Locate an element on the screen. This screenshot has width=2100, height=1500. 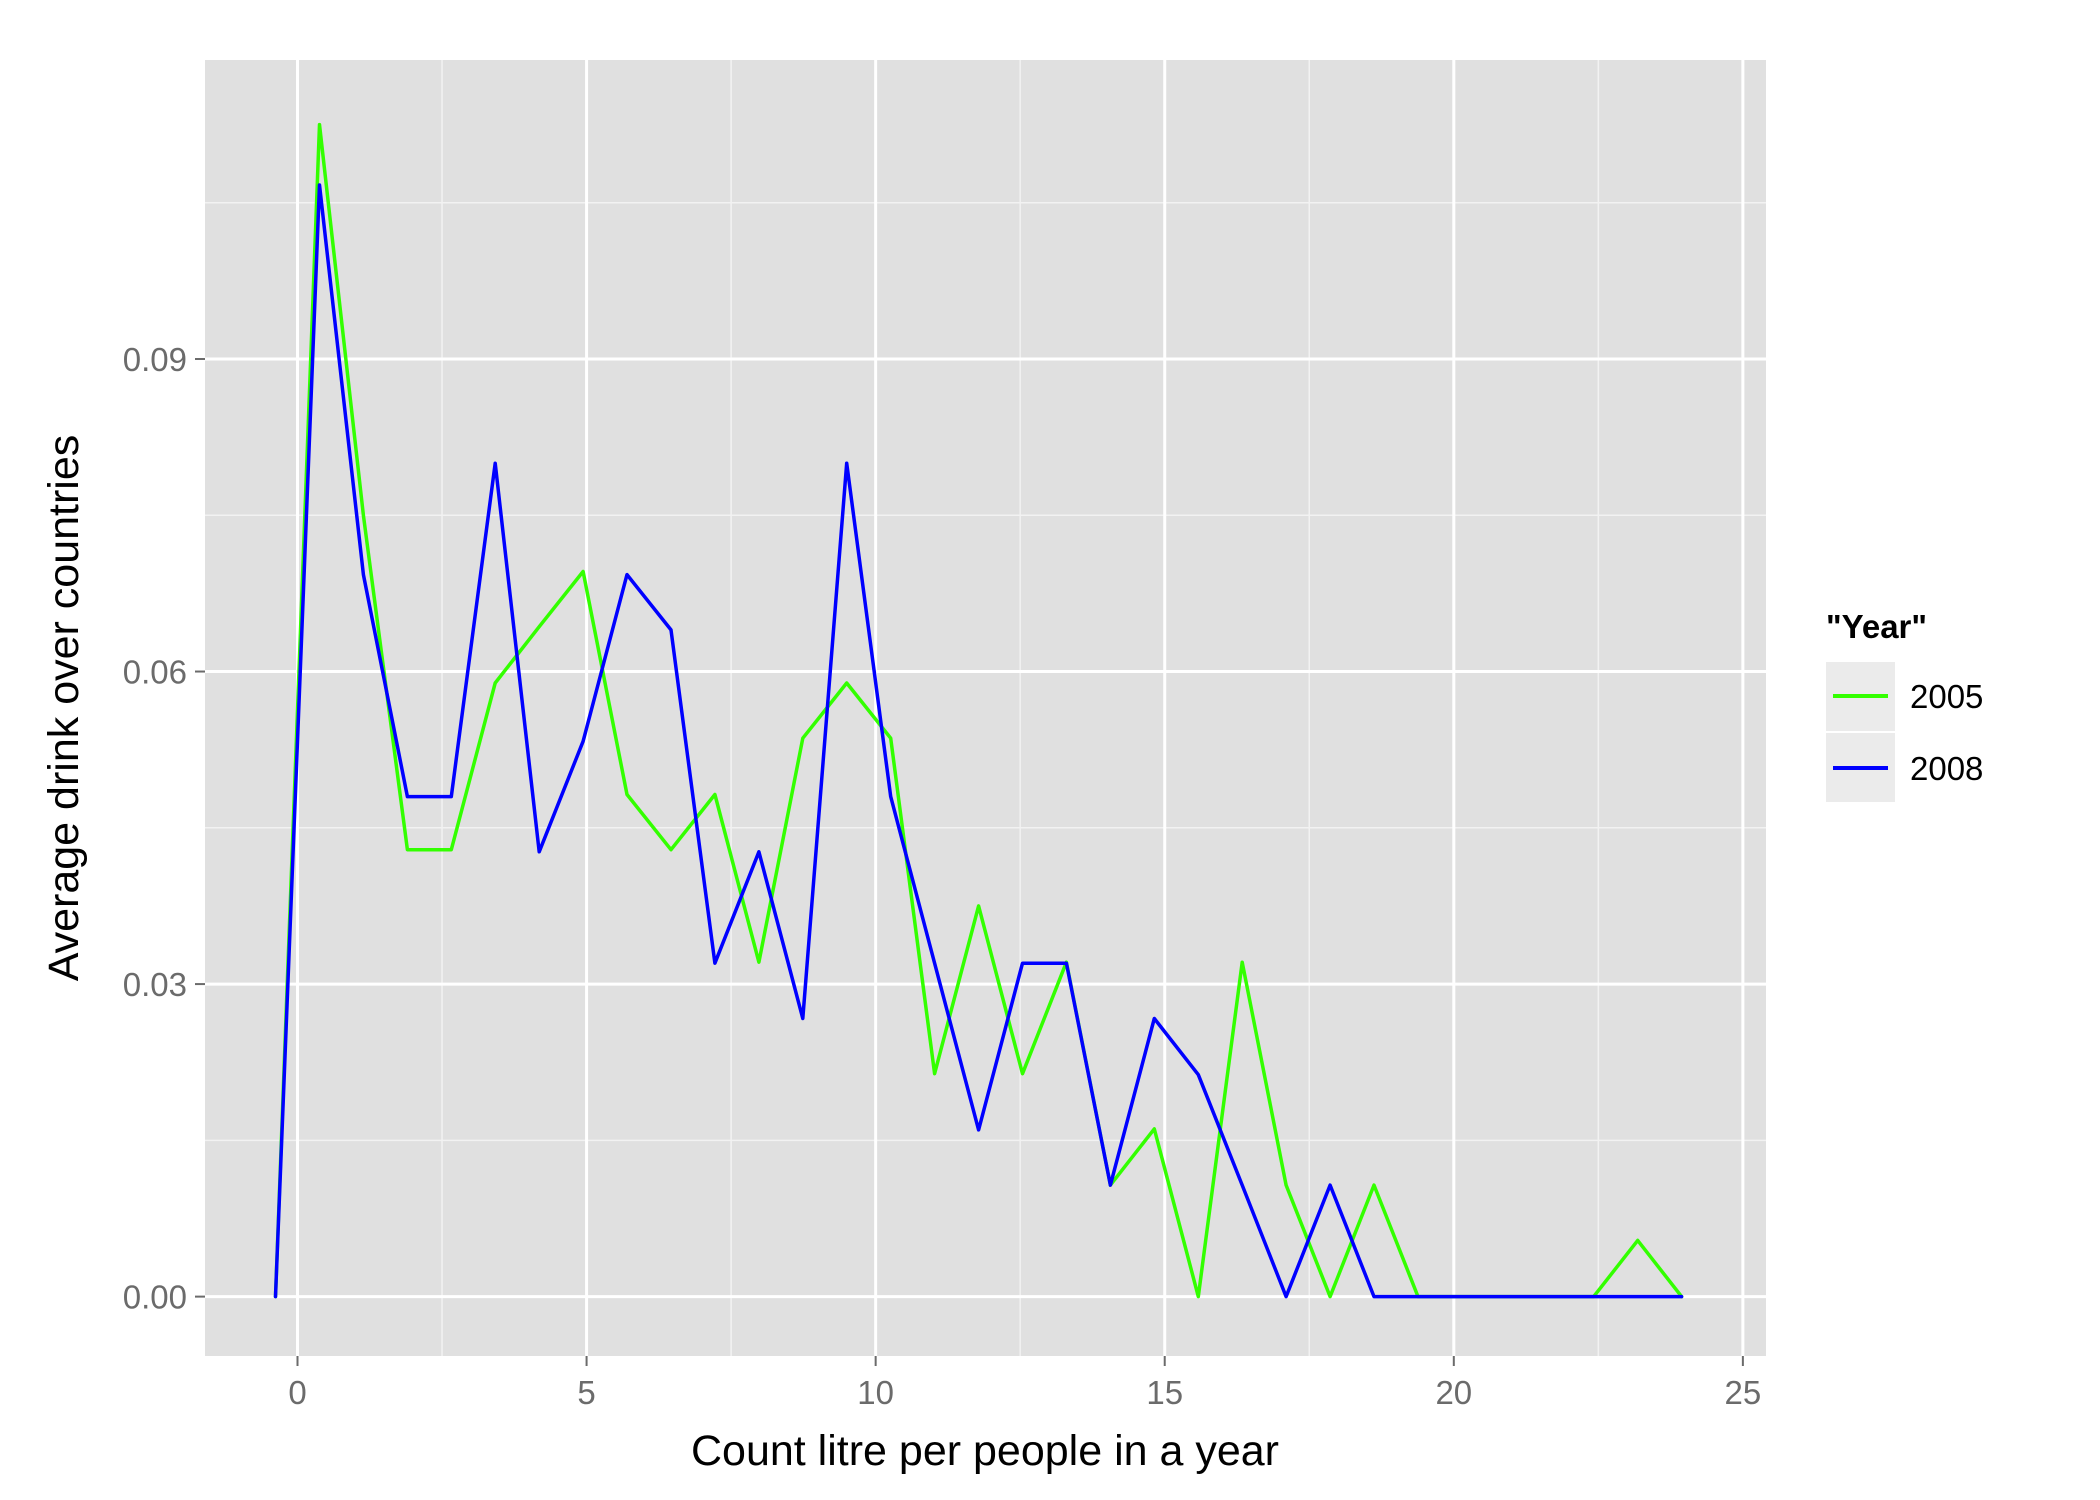
legend-label-2005: 2005 is located at coordinates (1946, 696).